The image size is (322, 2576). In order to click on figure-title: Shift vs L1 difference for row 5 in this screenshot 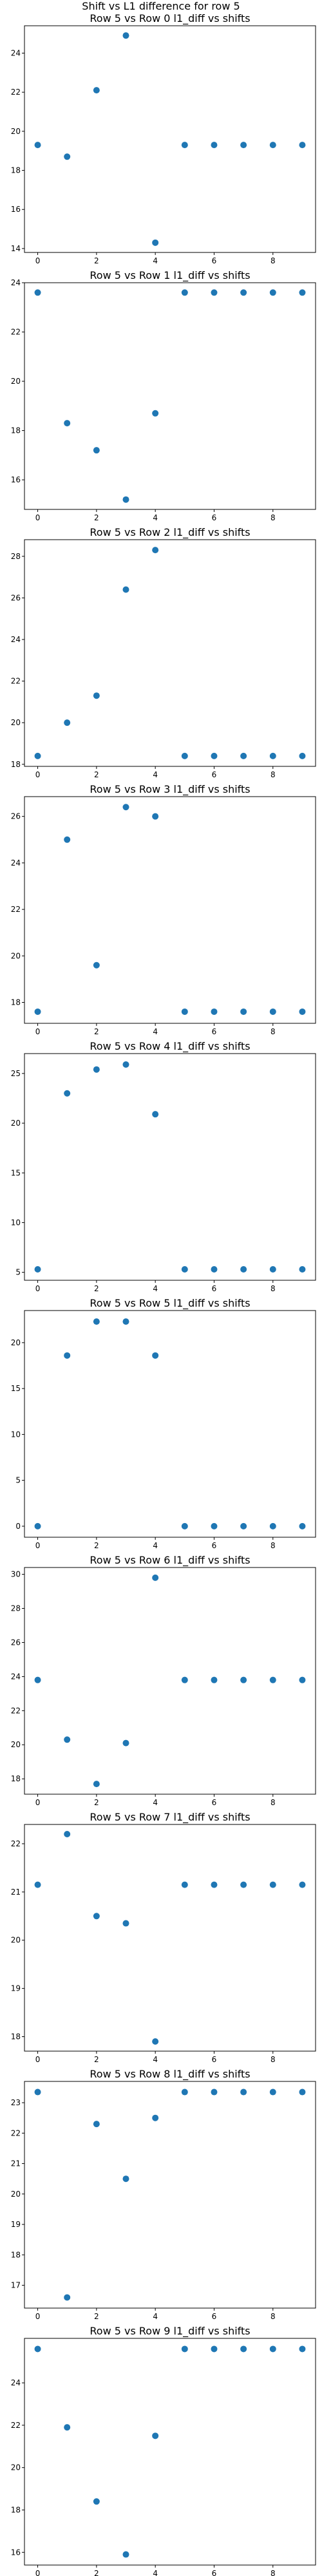, I will do `click(161, 6)`.